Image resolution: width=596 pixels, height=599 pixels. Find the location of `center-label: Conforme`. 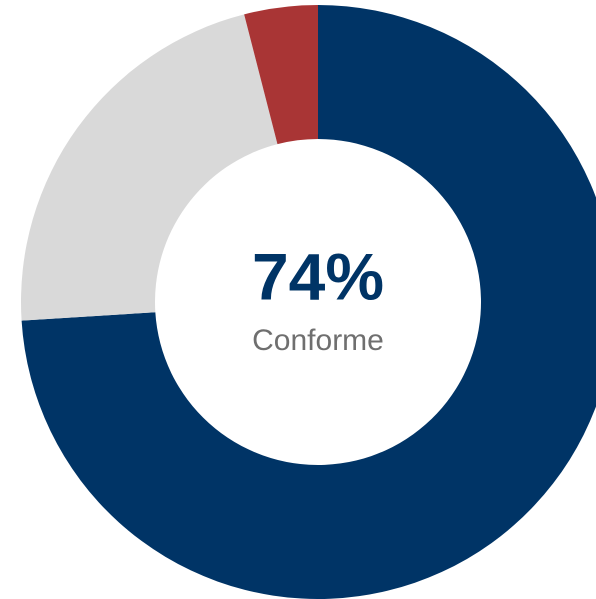

center-label: Conforme is located at coordinates (318, 340).